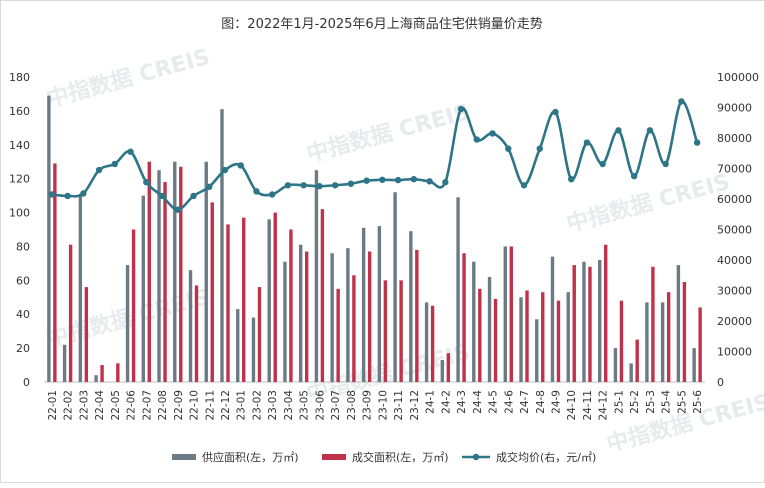 Image resolution: width=765 pixels, height=488 pixels. What do you see at coordinates (23, 280) in the screenshot?
I see `y-left-tick-label: 60` at bounding box center [23, 280].